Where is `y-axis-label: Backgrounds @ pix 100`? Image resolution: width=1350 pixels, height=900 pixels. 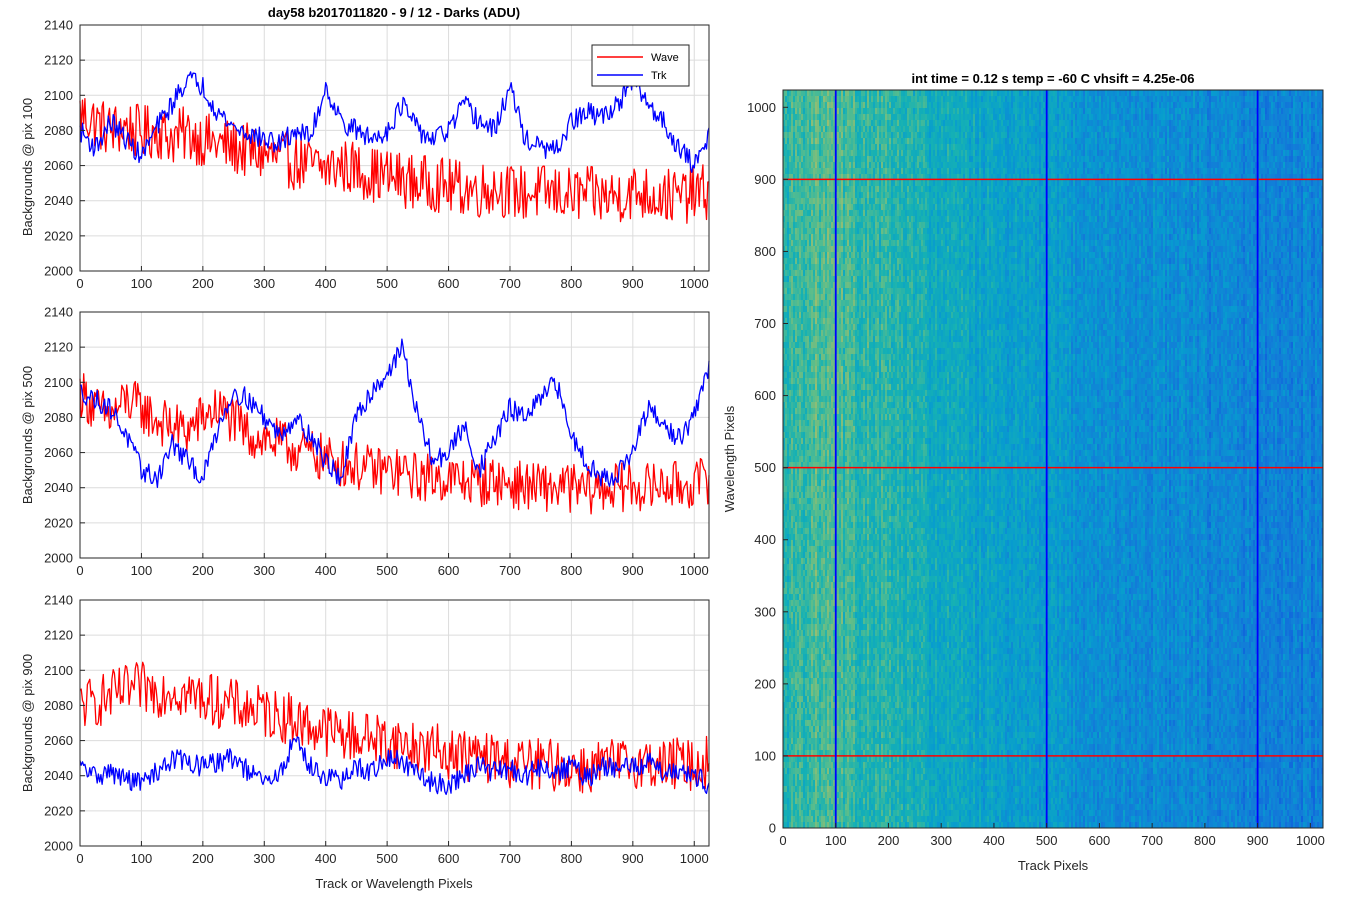
y-axis-label: Backgrounds @ pix 100 is located at coordinates (27, 167).